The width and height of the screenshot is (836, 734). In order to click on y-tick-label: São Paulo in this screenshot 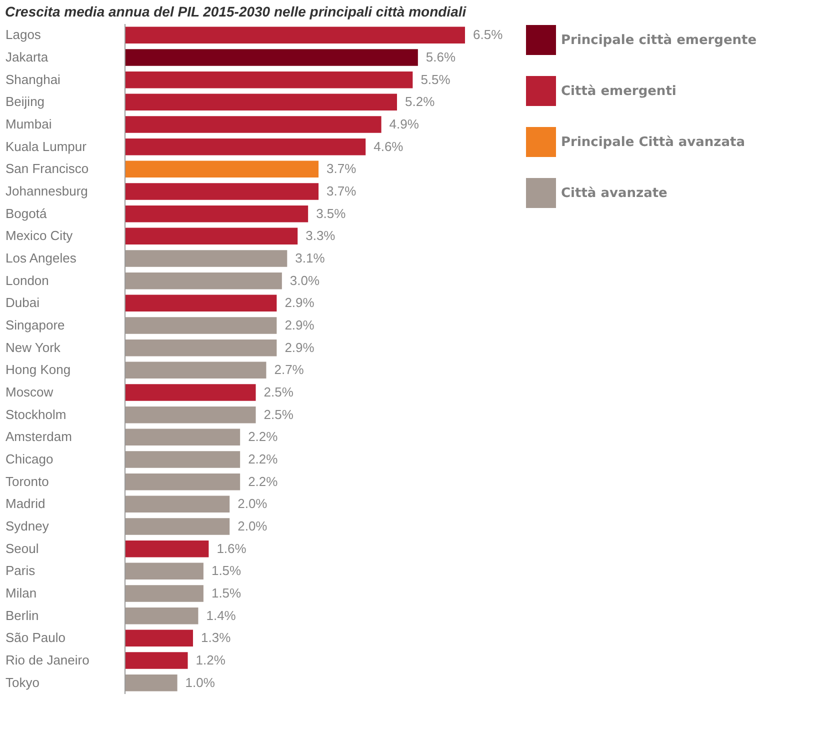, I will do `click(36, 638)`.